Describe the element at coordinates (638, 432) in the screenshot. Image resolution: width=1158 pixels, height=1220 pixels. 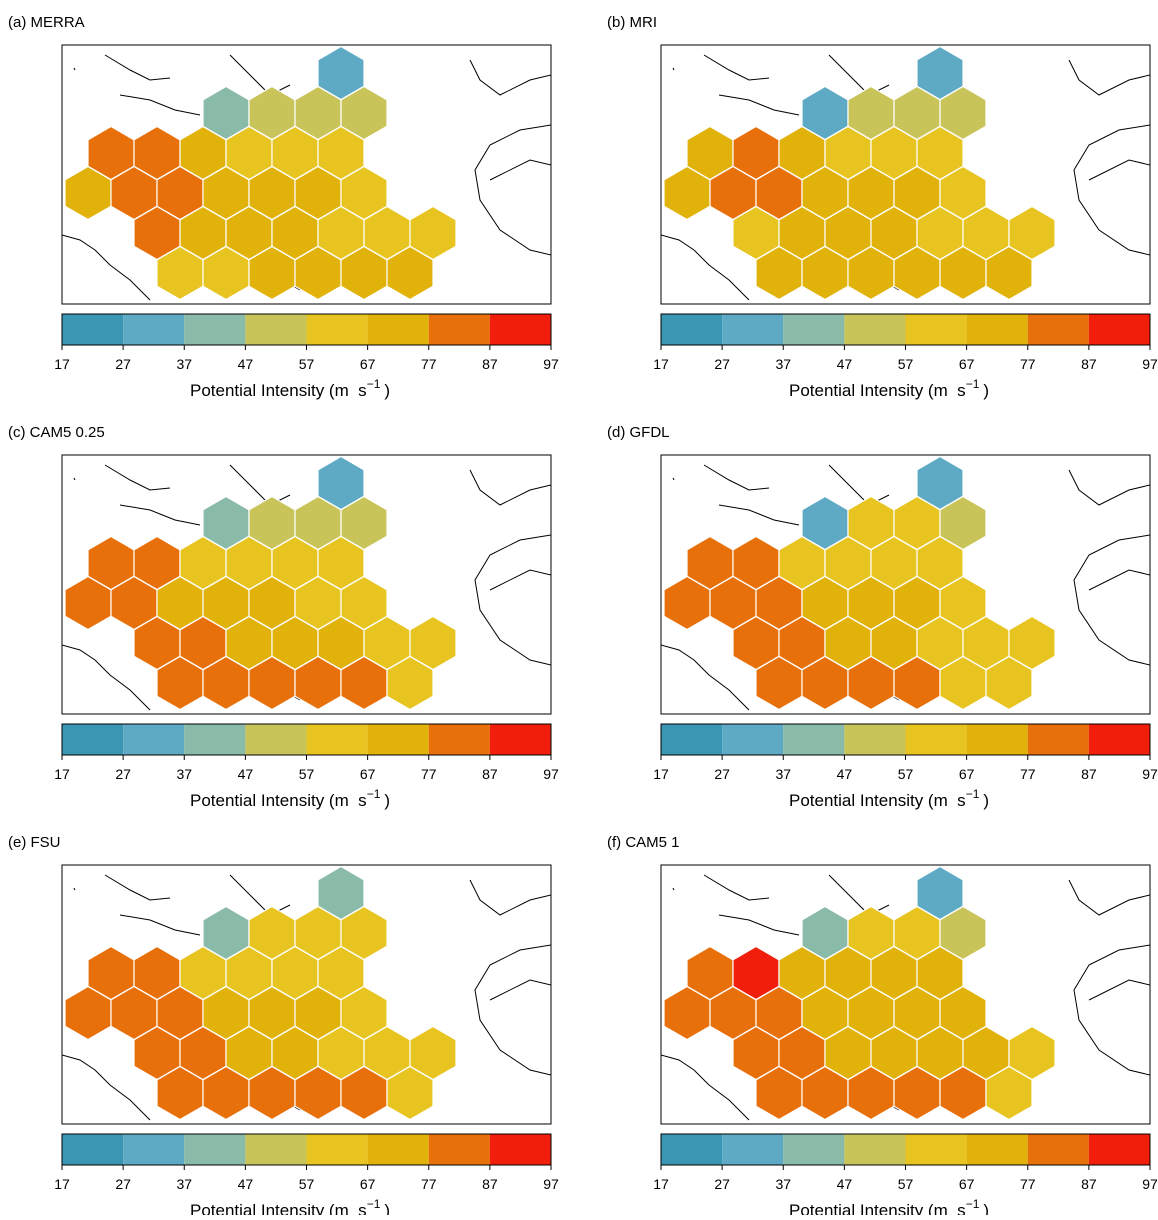
I see `panel-title: (d) GFDL` at that location.